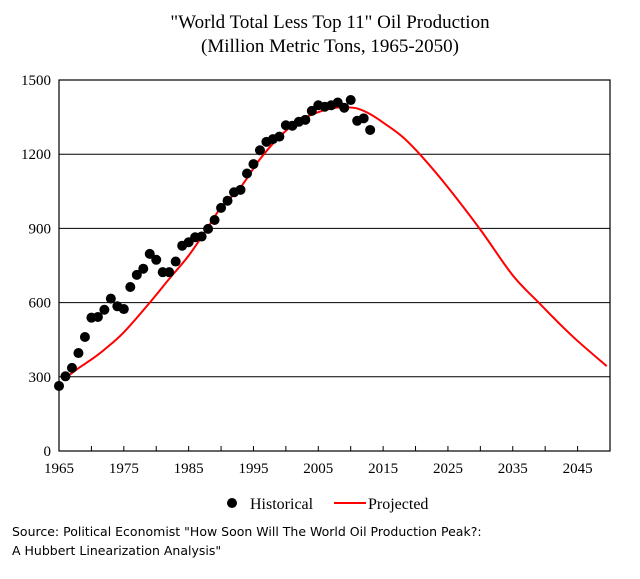 The image size is (640, 579). I want to click on y-tick-label: 300, so click(40, 378).